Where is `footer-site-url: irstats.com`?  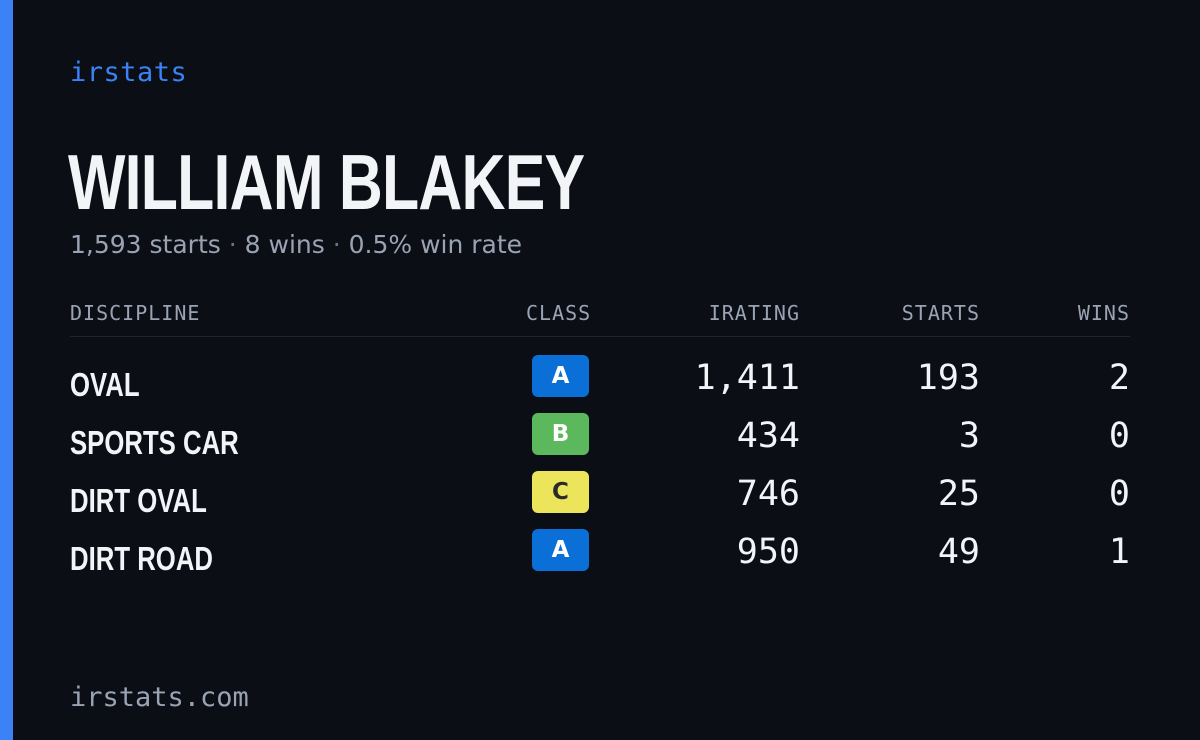
footer-site-url: irstats.com is located at coordinates (159, 697).